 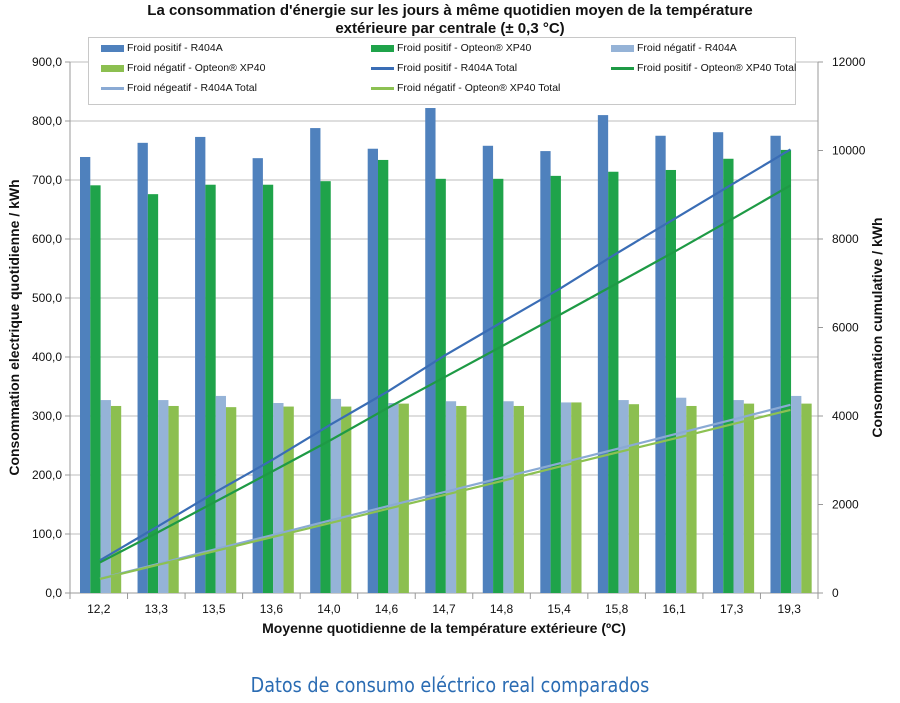 What do you see at coordinates (53, 593) in the screenshot?
I see `y-tick-label: 0,0` at bounding box center [53, 593].